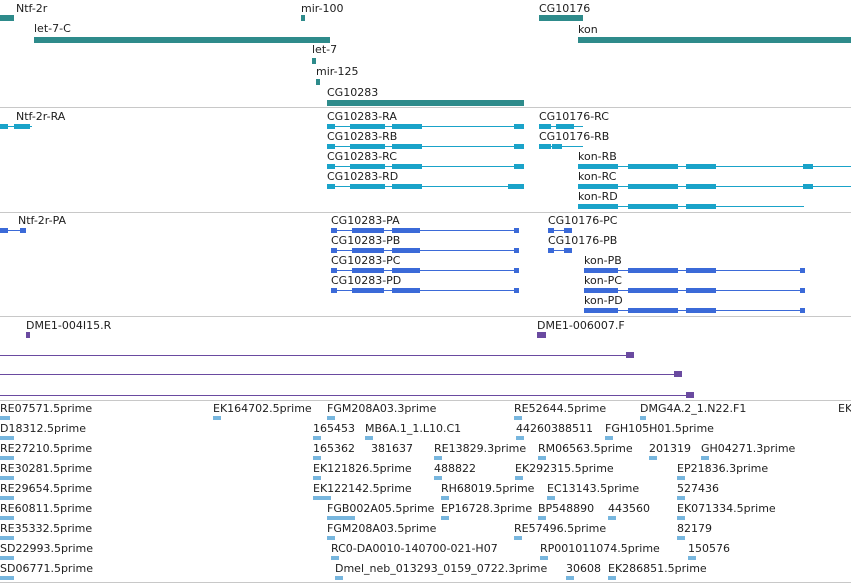  I want to click on est-label: 150576, so click(709, 548).